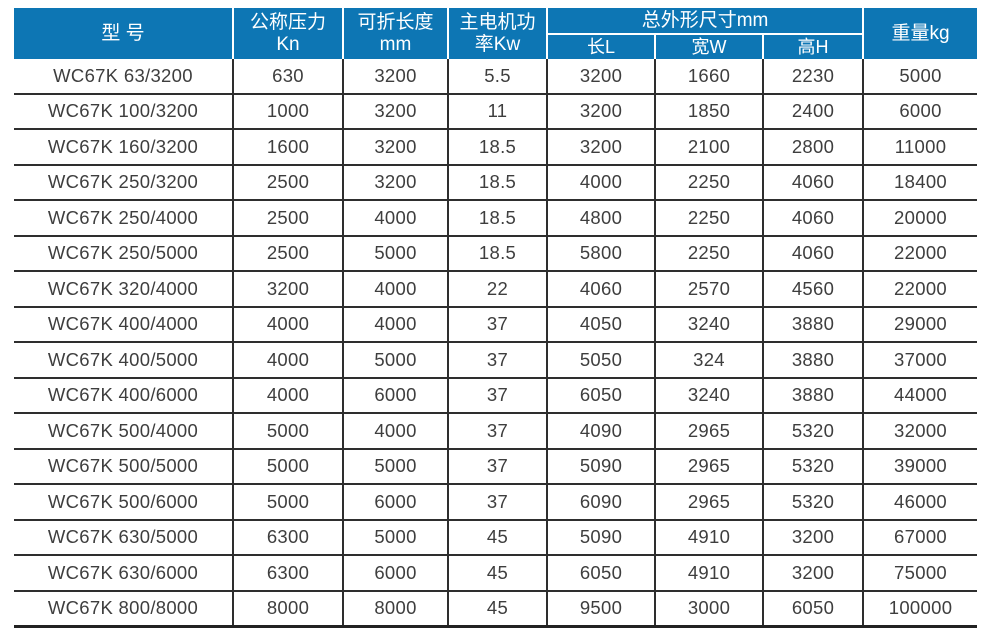 The height and width of the screenshot is (641, 992). I want to click on cell-model: WC67K 250/3200, so click(124, 182).